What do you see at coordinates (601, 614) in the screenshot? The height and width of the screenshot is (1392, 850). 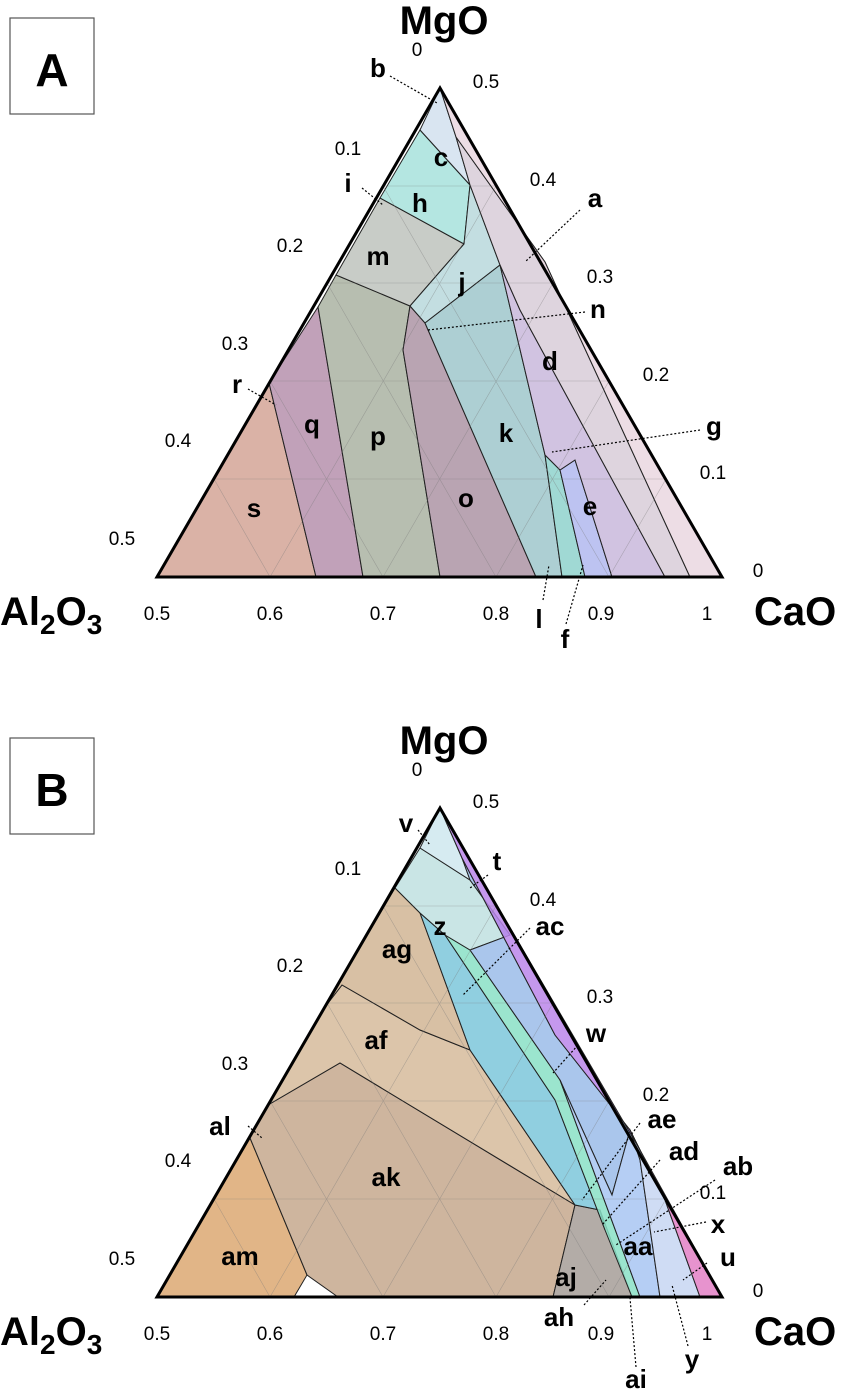 I see `a-base-tick-4: 0.9` at bounding box center [601, 614].